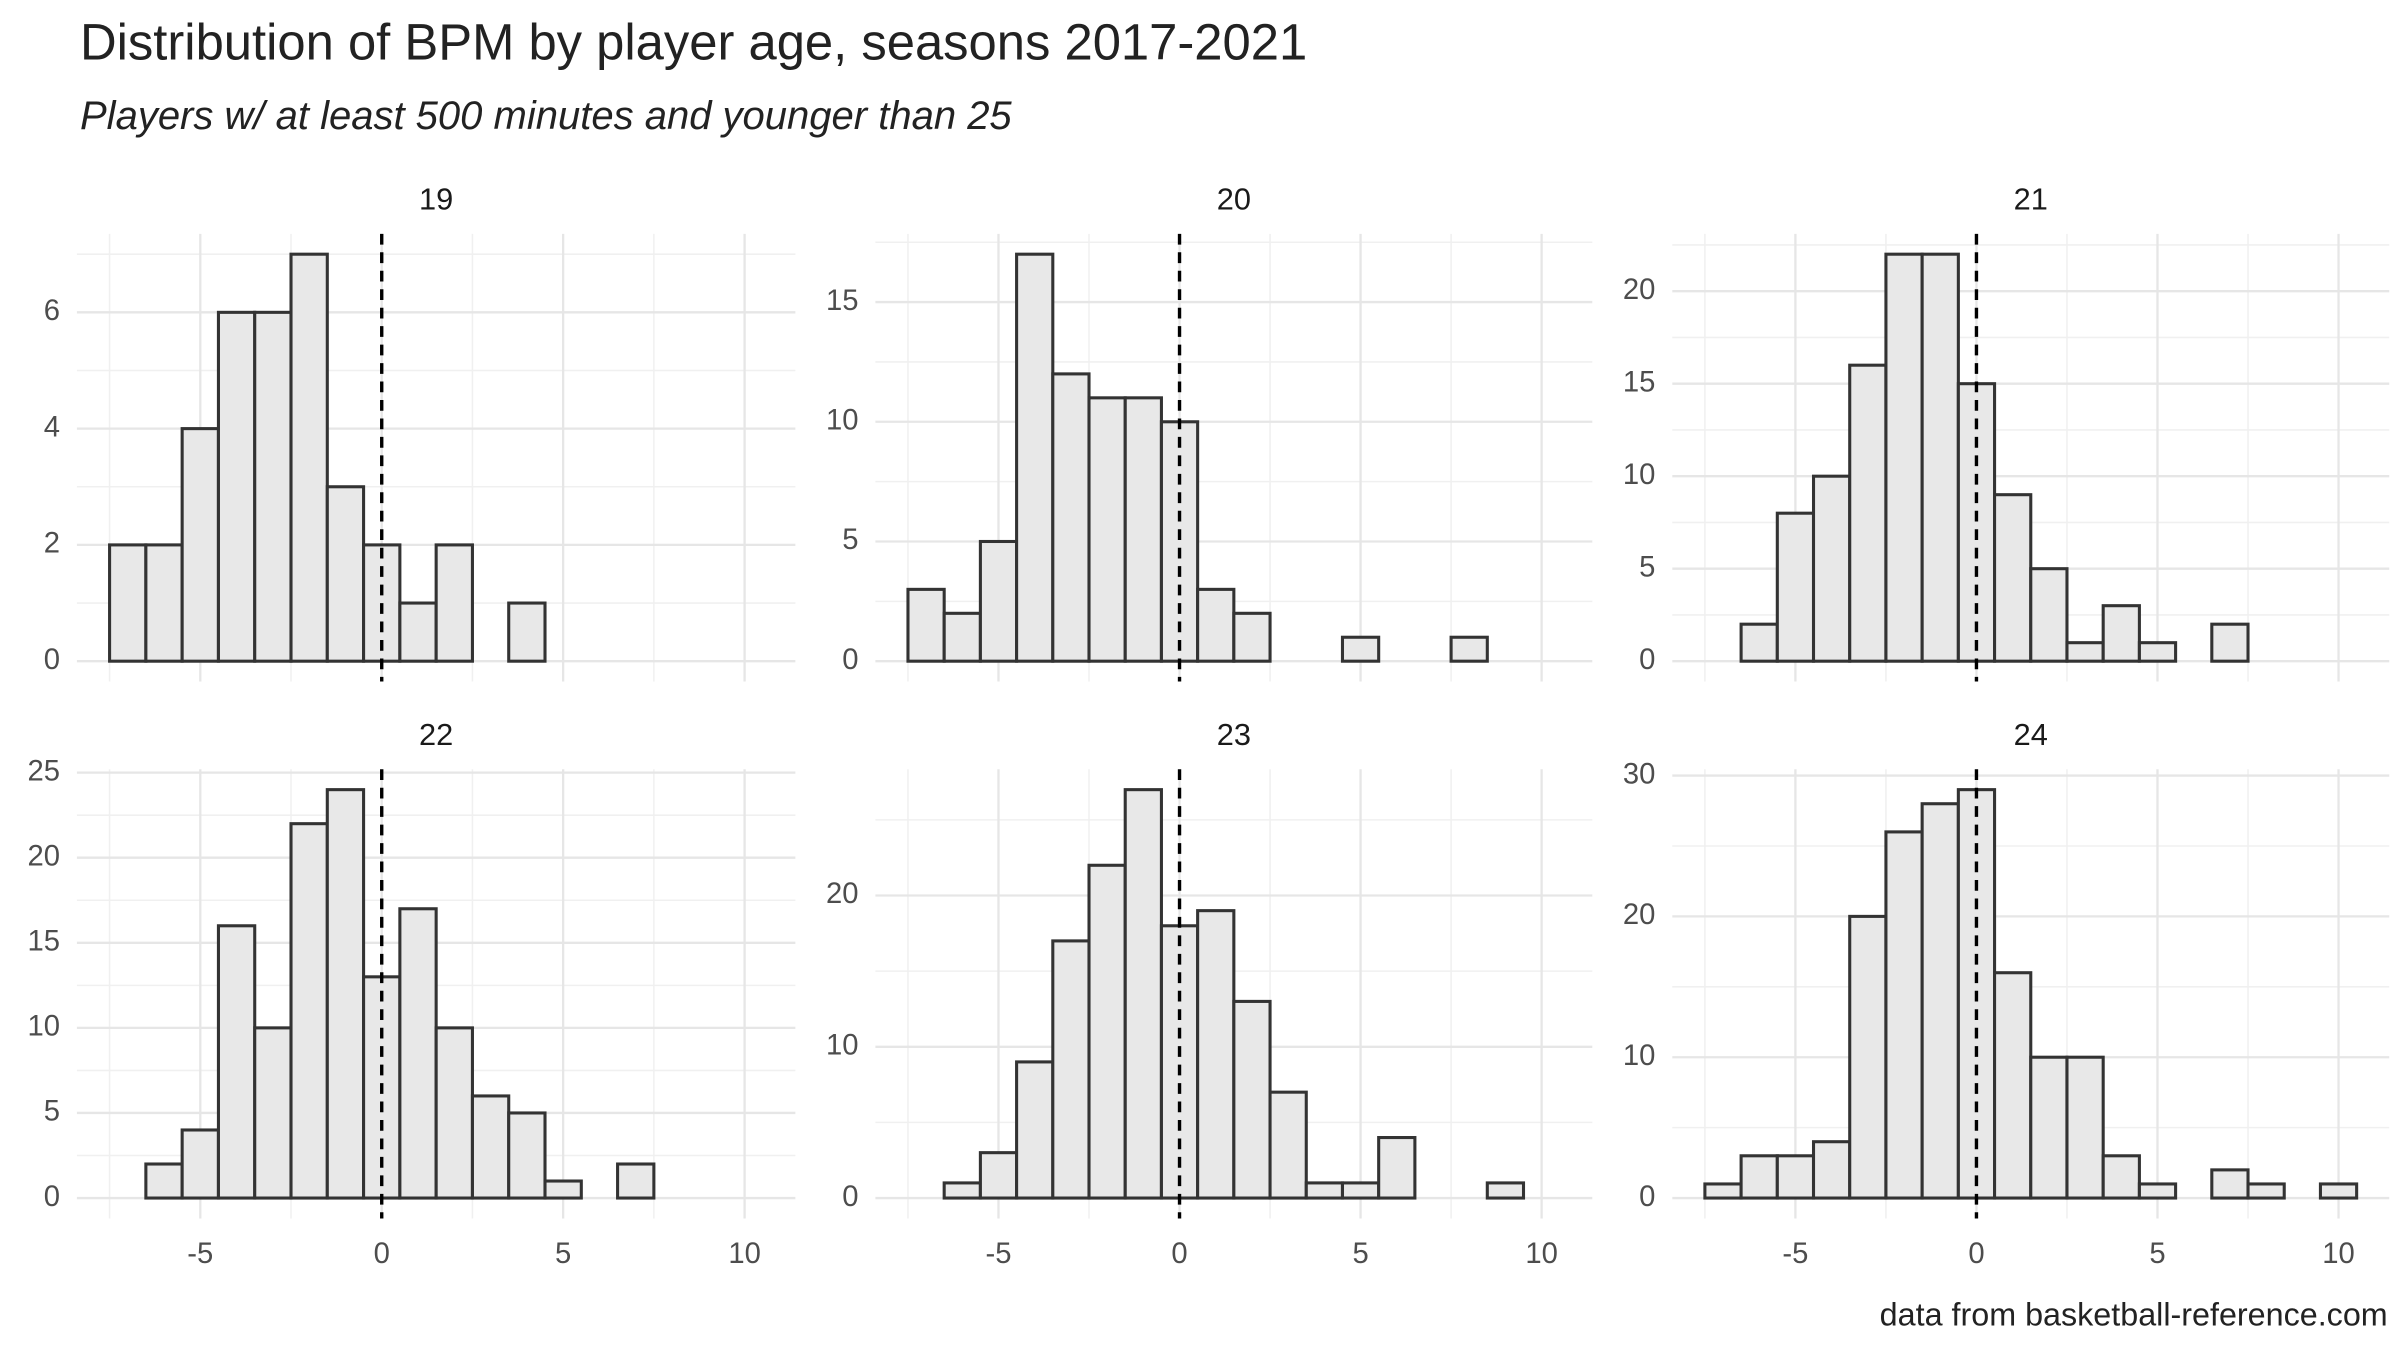 Image resolution: width=2400 pixels, height=1350 pixels. What do you see at coordinates (1234, 734) in the screenshot?
I see `strip-label: 23` at bounding box center [1234, 734].